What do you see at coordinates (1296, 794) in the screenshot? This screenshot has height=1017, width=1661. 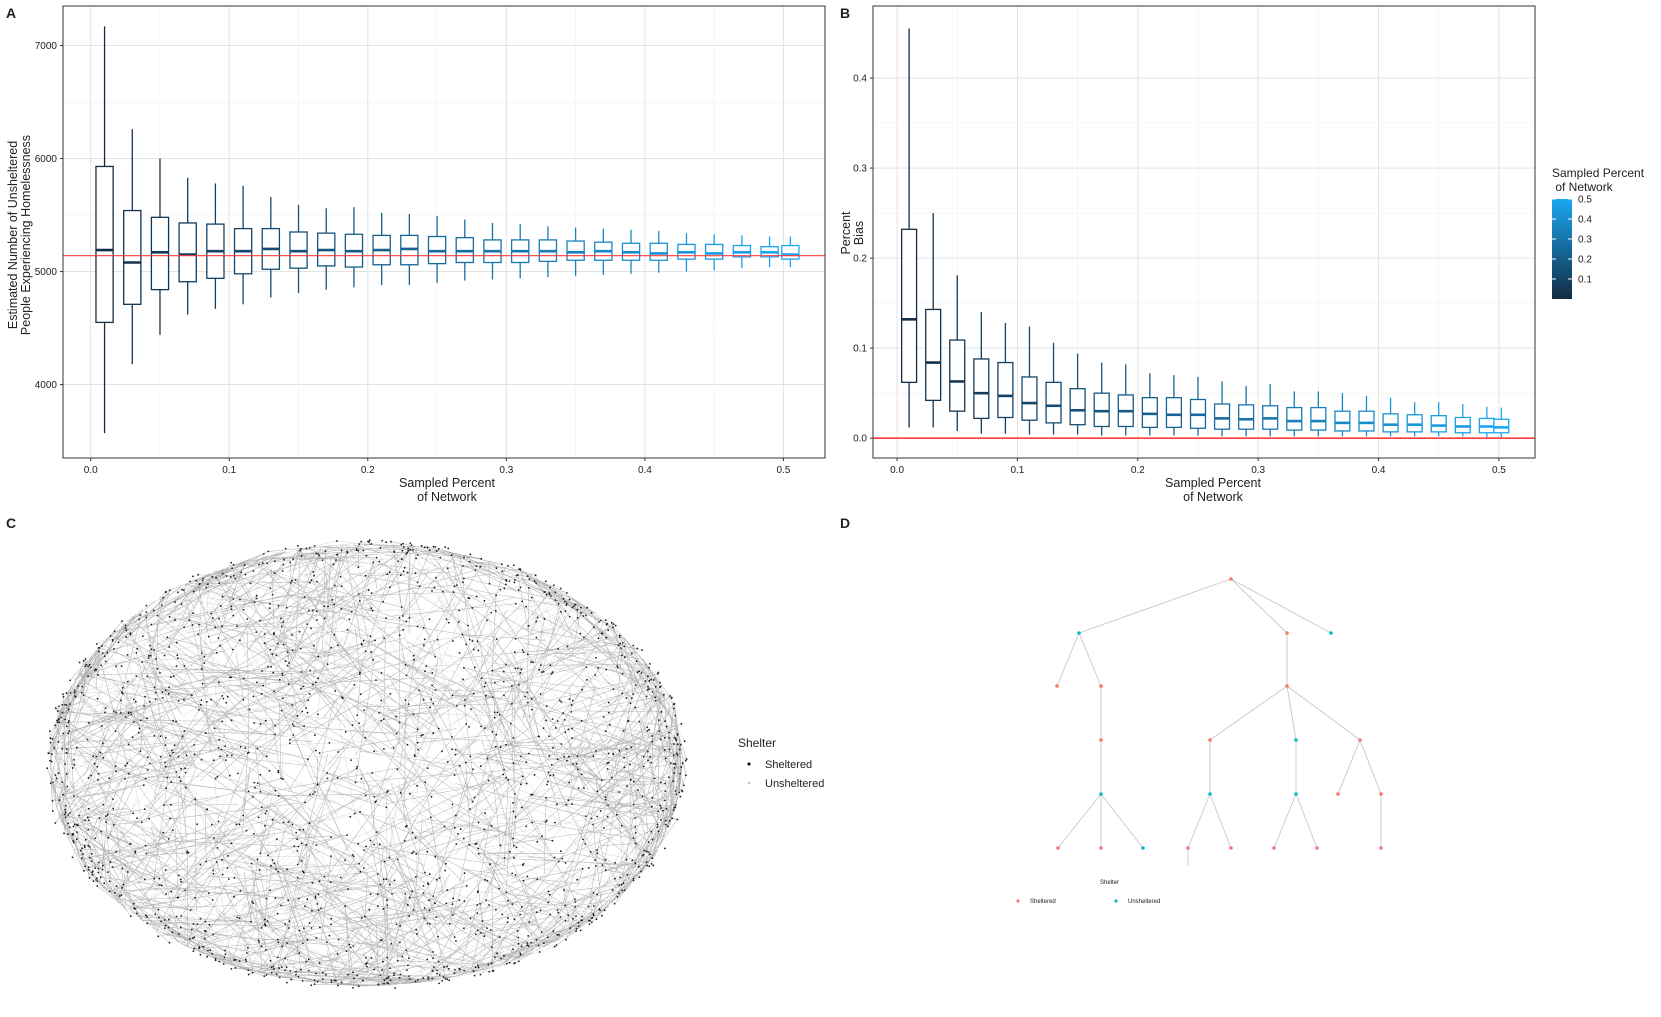 I see `tree-node-n14` at bounding box center [1296, 794].